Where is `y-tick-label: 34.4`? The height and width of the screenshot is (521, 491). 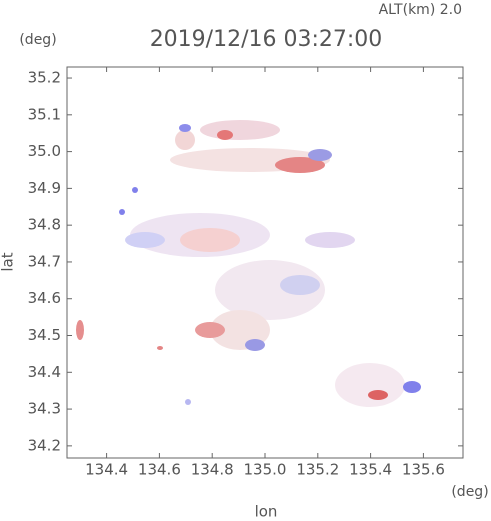
y-tick-label: 34.4 is located at coordinates (44, 372).